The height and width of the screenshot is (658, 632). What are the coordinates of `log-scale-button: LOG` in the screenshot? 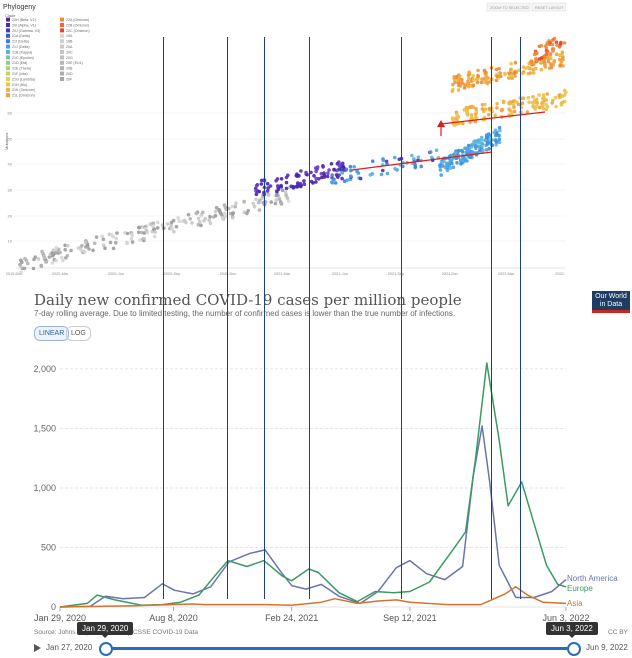 It's located at (78, 333).